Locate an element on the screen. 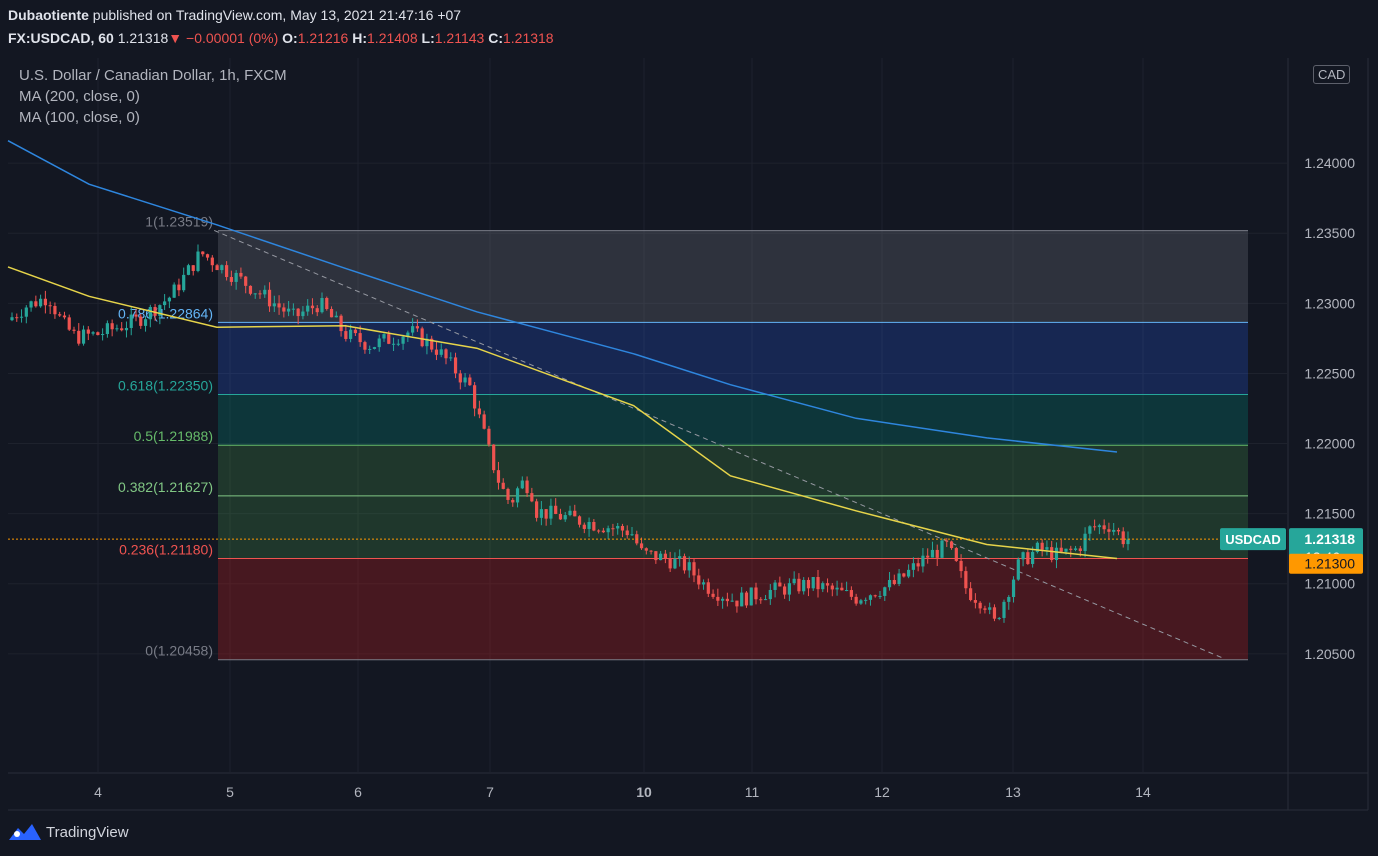 The image size is (1378, 856). fib-level-label: 0.382(1.21627) is located at coordinates (165, 487).